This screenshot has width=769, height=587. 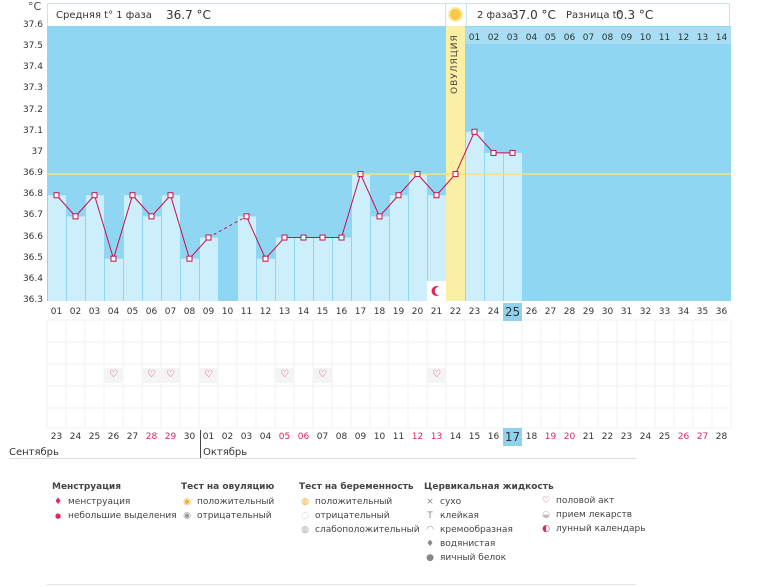 I want to click on cycle-day-label: 07, so click(x=170, y=312).